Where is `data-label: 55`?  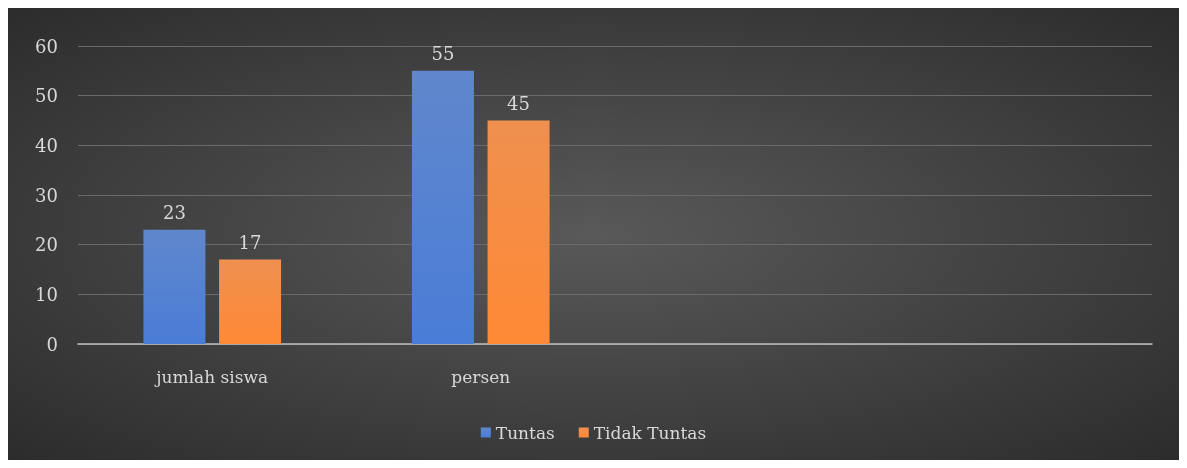 data-label: 55 is located at coordinates (443, 54).